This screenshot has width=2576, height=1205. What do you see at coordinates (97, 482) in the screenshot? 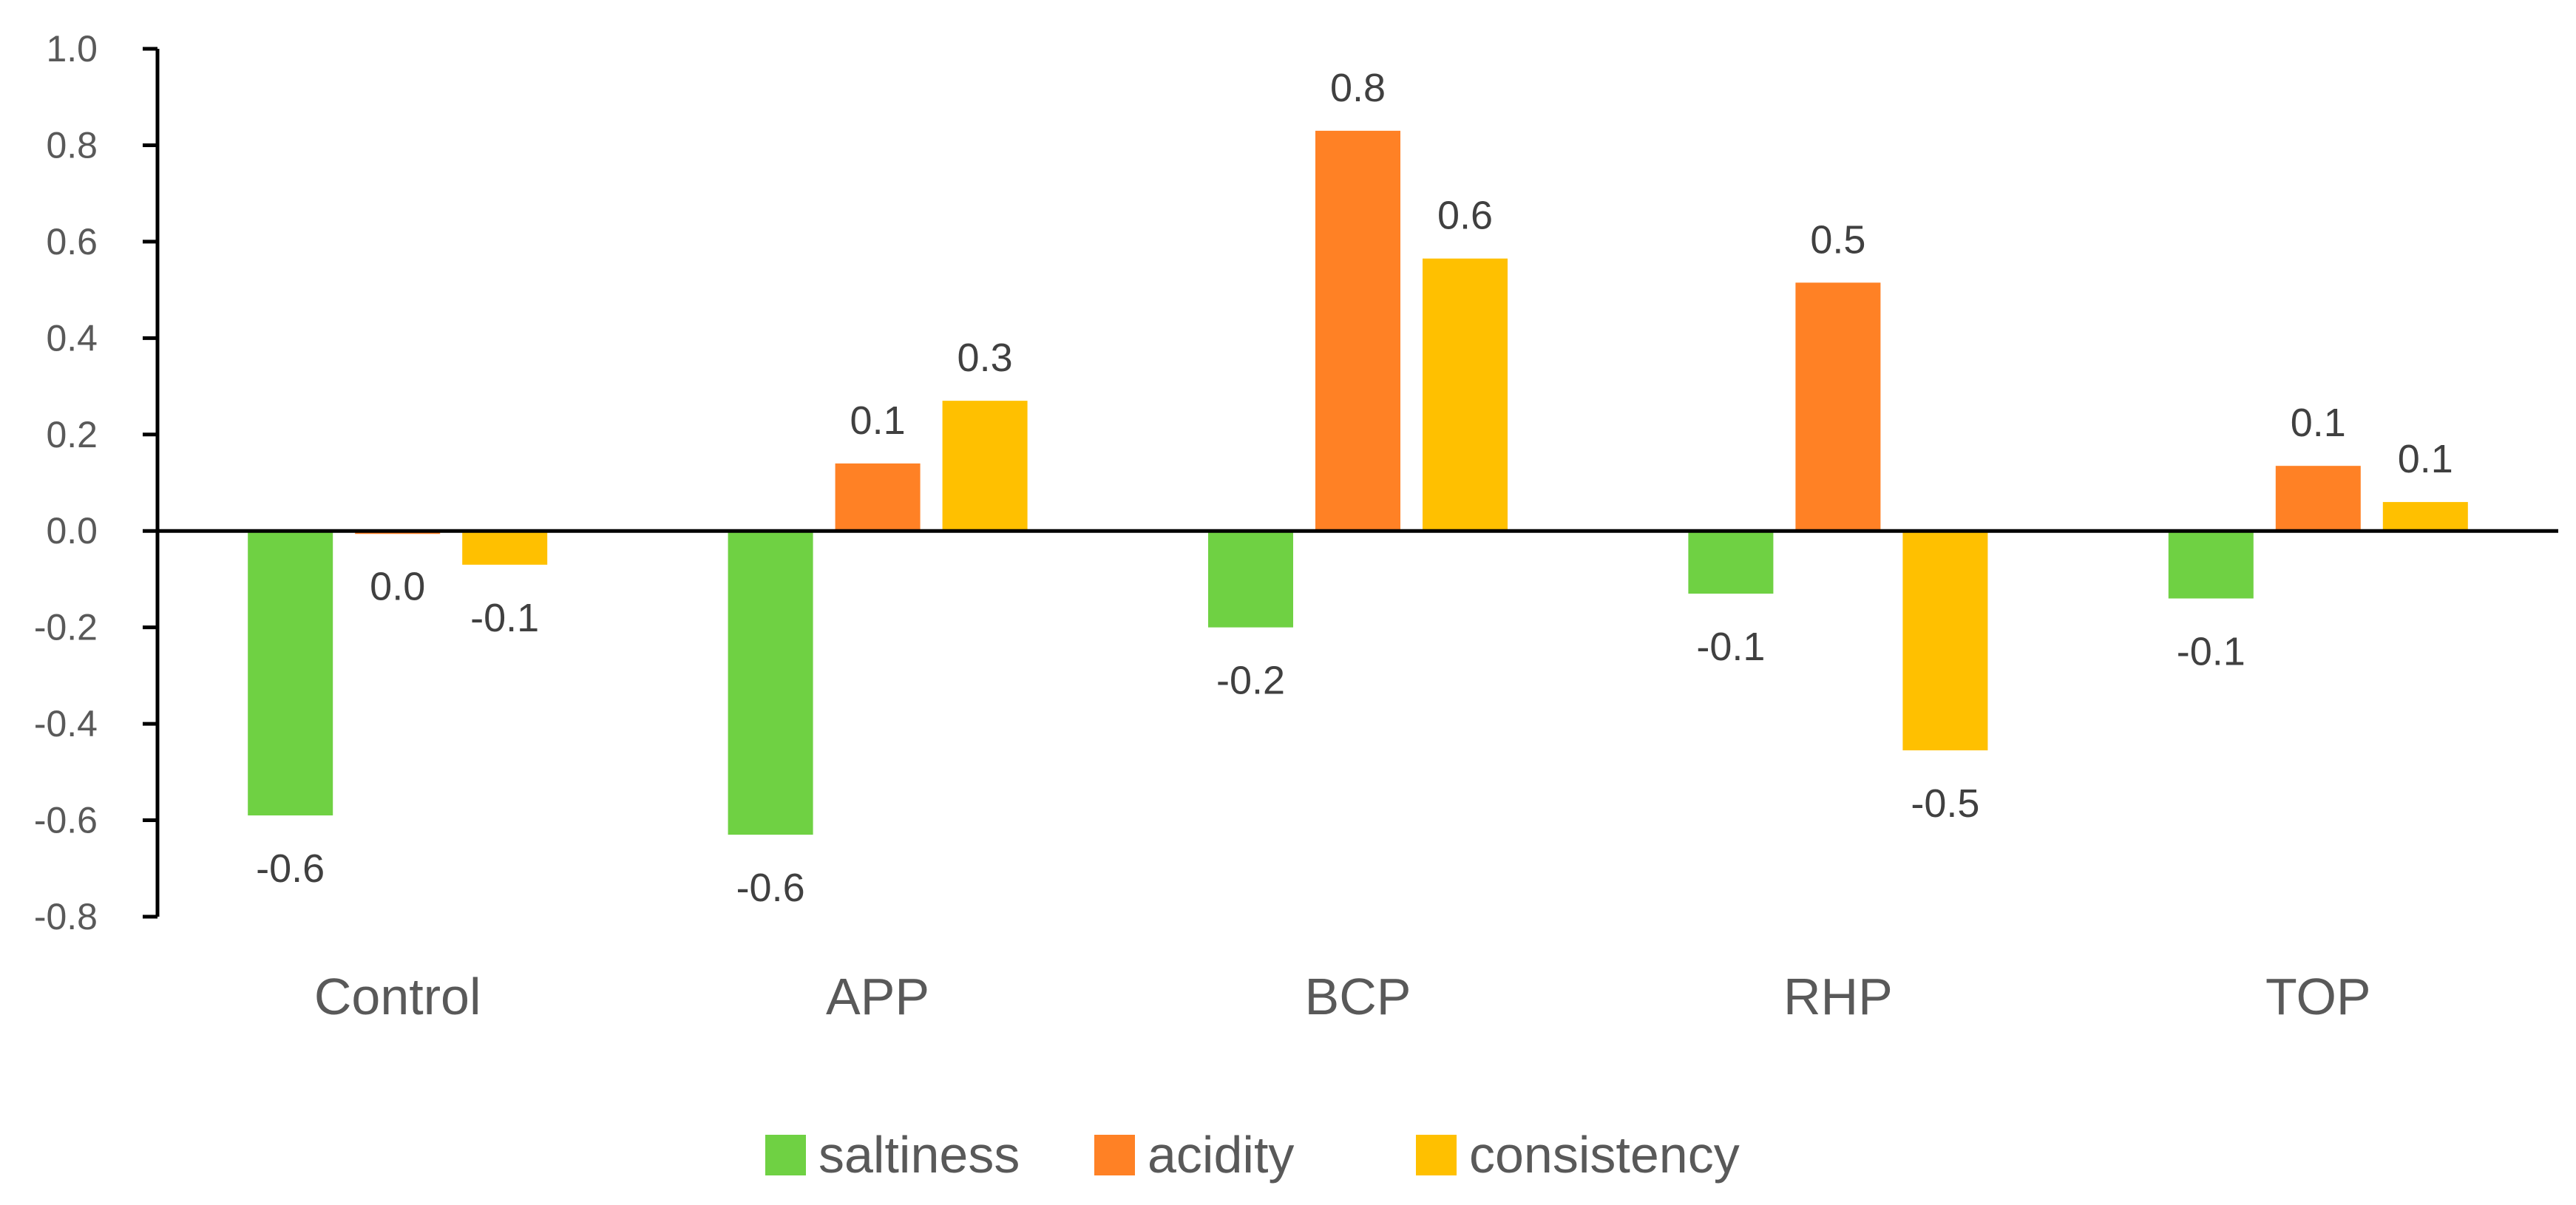
I see `y-axis: 1.0 0.8 0.6 0.4 0.2 0.0 -0.2 -0.4 -0.6 -0.8` at bounding box center [97, 482].